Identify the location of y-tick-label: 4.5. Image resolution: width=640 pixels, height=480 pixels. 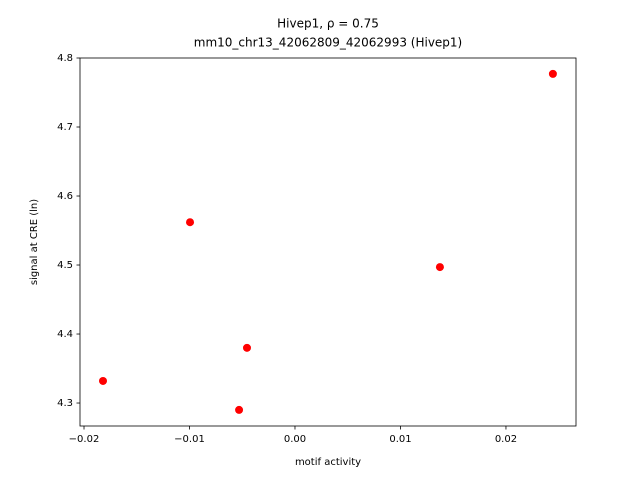
(65, 265).